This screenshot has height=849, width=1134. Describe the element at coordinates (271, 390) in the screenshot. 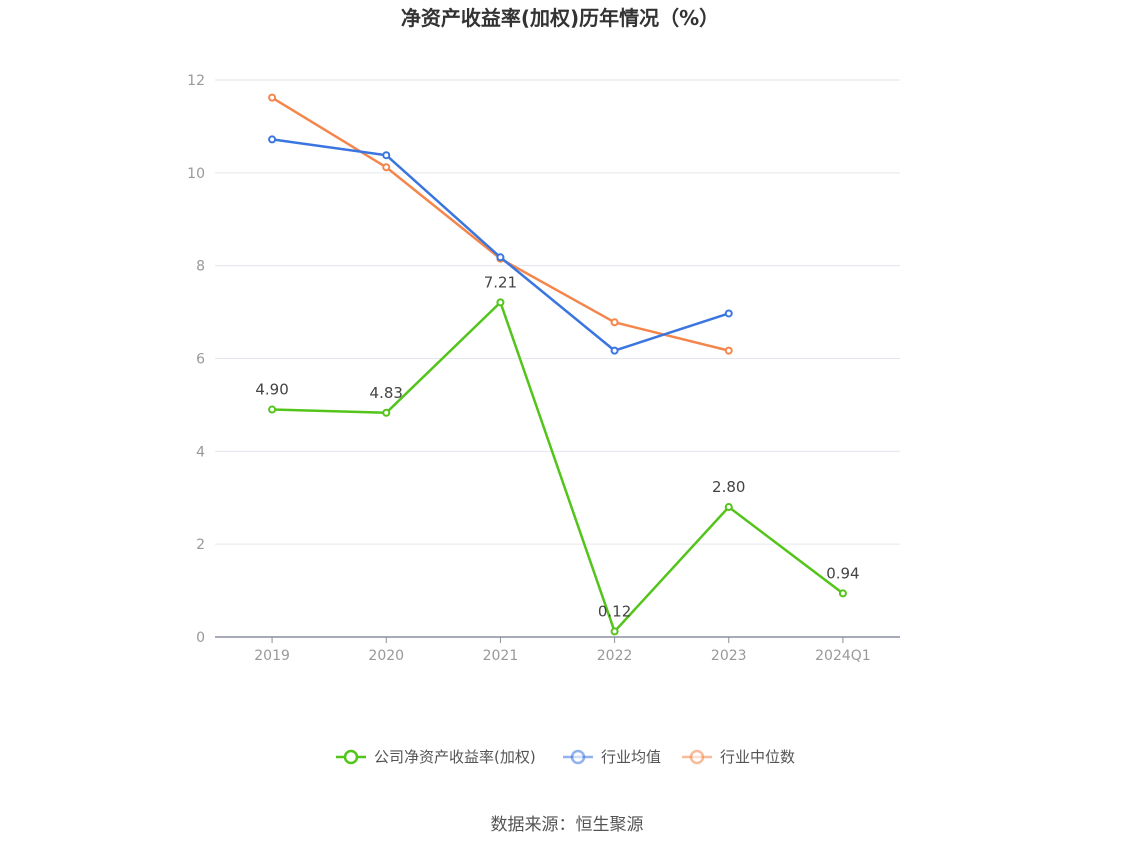

I see `data-label: 4.90` at that location.